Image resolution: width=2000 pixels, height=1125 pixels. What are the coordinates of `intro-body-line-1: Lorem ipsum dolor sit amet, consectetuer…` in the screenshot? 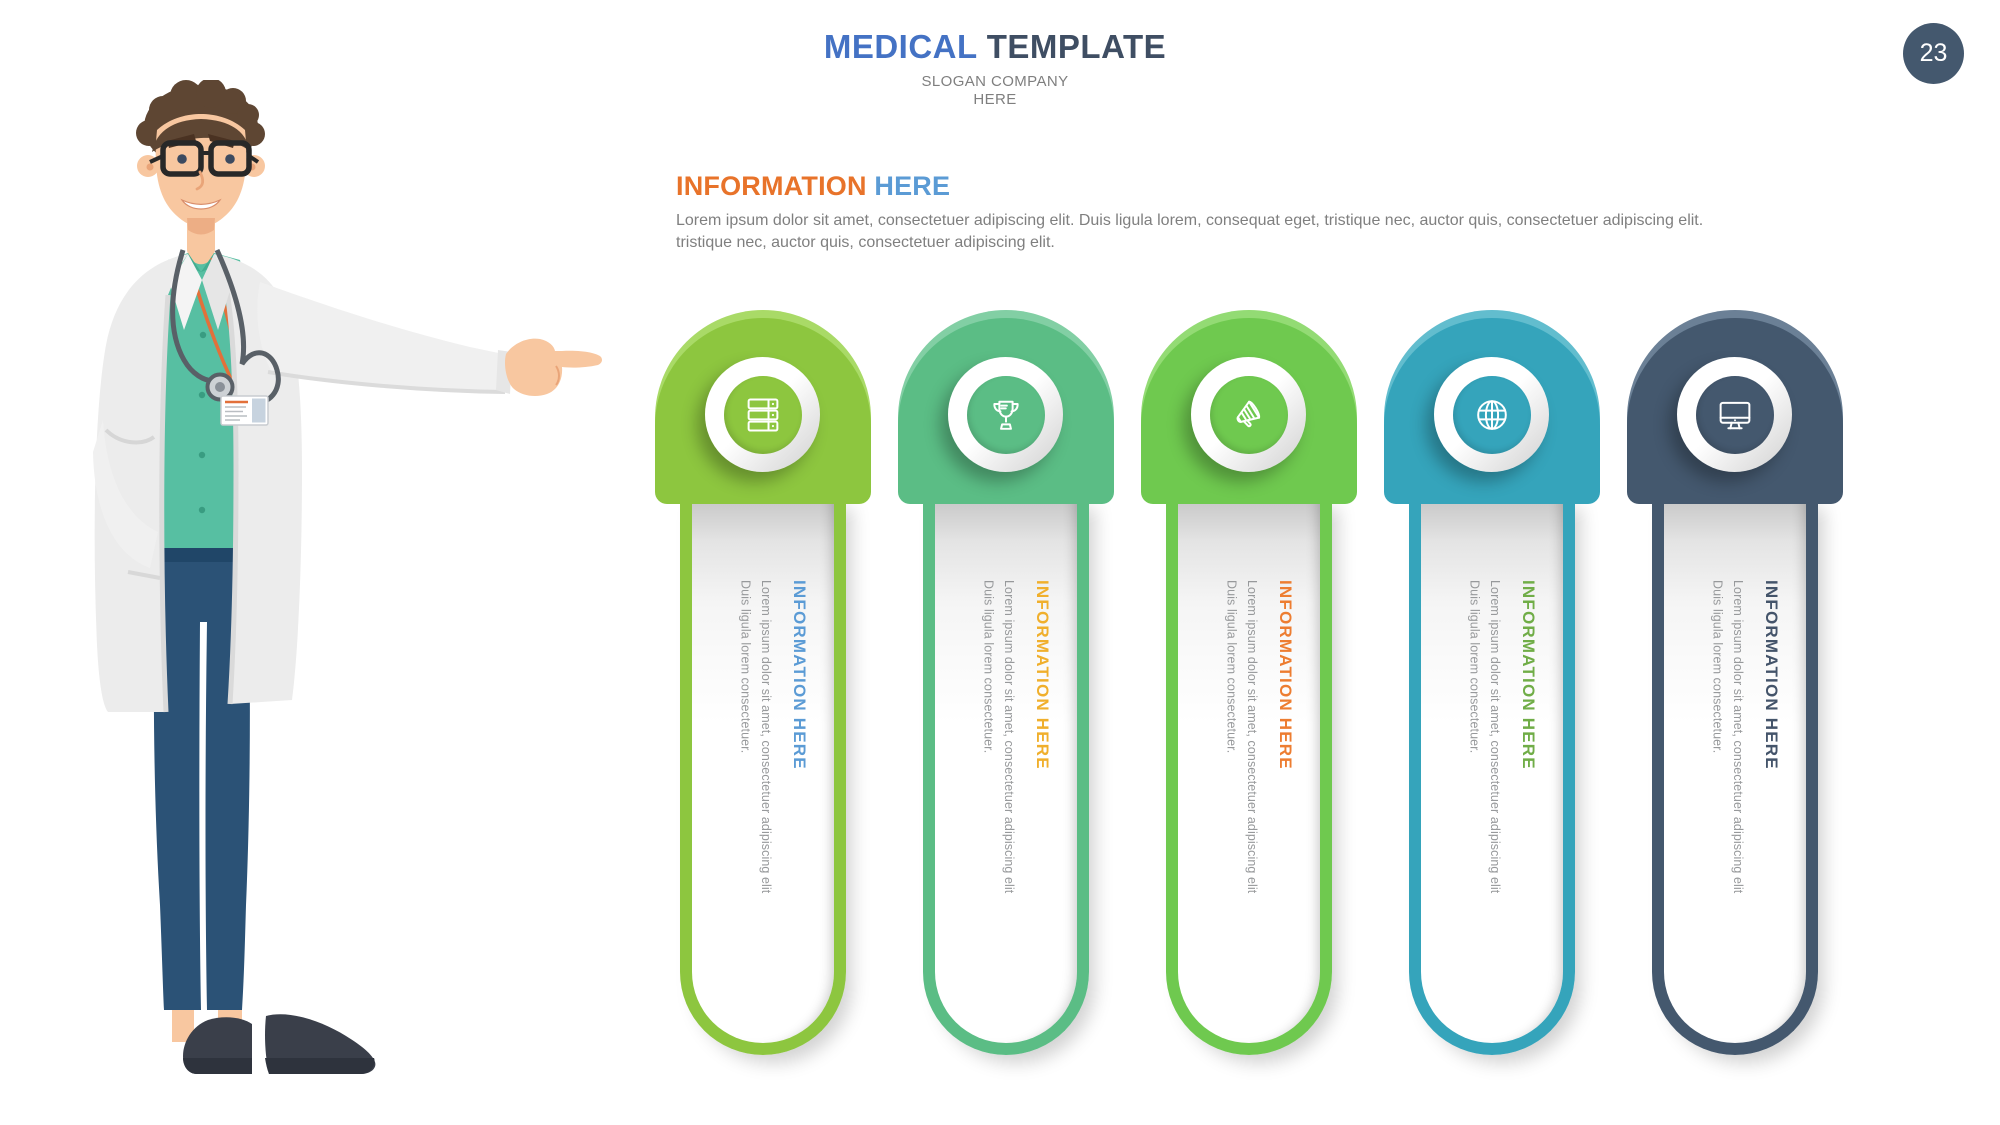 It's located at (1190, 220).